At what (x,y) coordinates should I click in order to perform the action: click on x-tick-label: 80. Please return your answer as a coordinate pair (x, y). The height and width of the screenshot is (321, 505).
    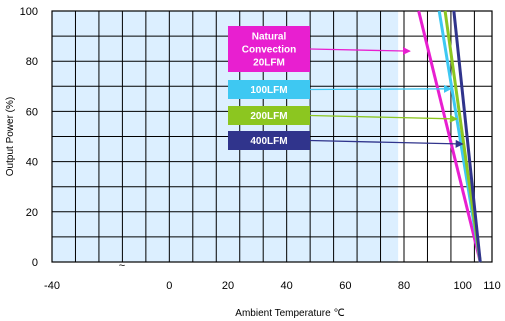
    Looking at the image, I should click on (404, 286).